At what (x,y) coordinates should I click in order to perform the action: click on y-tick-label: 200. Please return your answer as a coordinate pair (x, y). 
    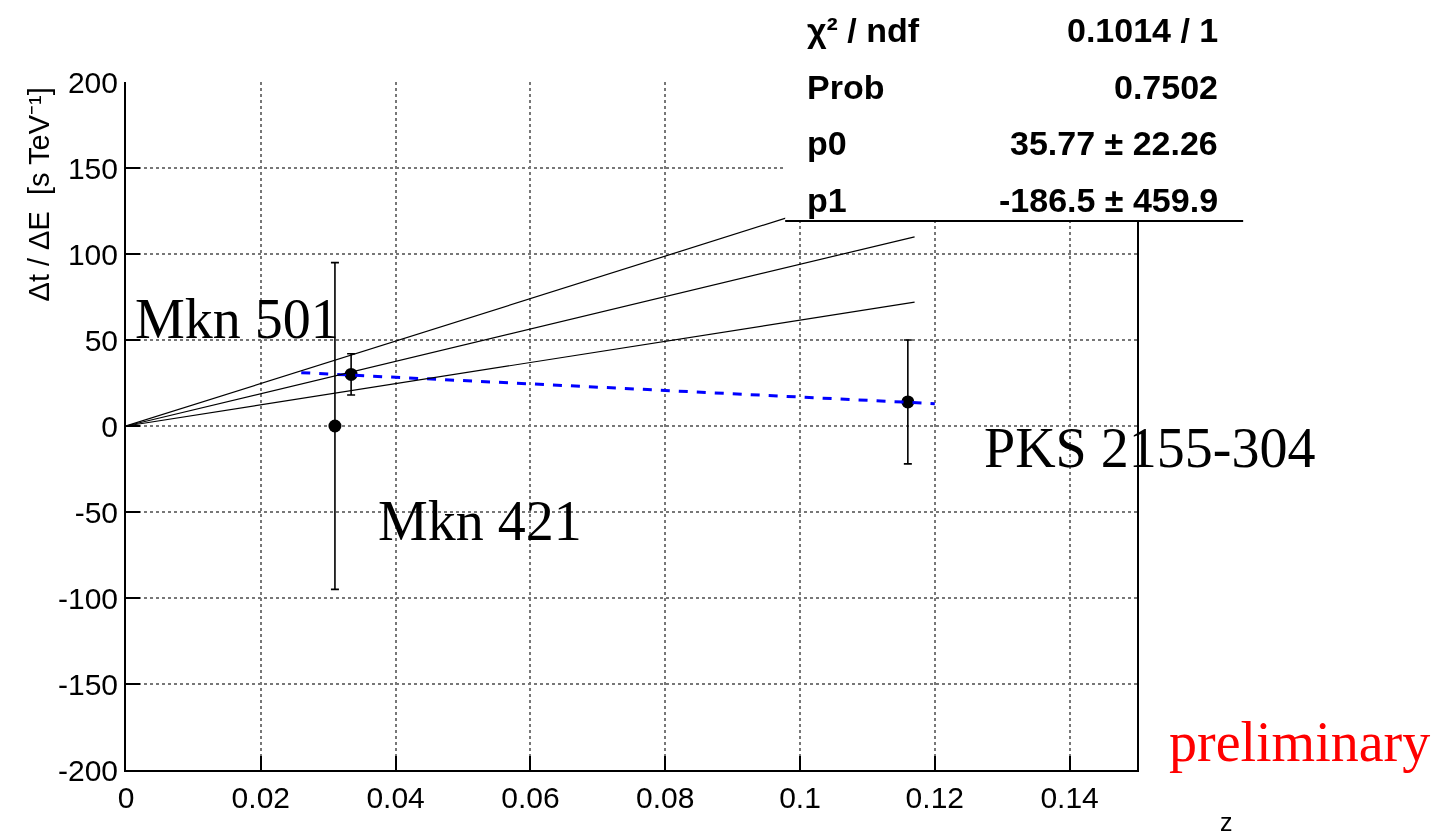
    Looking at the image, I should click on (92, 82).